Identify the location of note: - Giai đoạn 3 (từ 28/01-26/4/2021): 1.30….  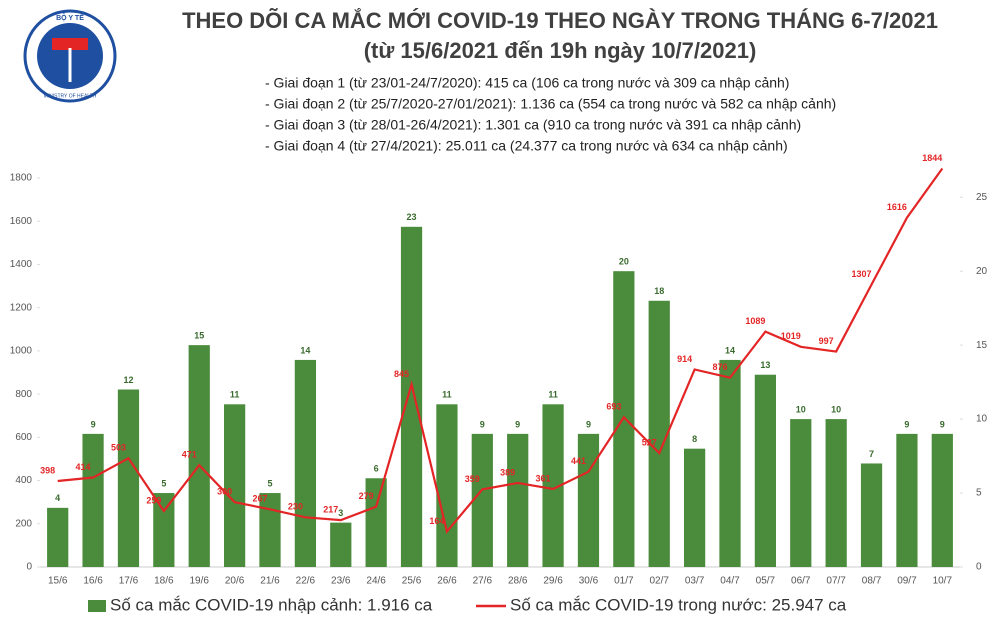
(533, 125).